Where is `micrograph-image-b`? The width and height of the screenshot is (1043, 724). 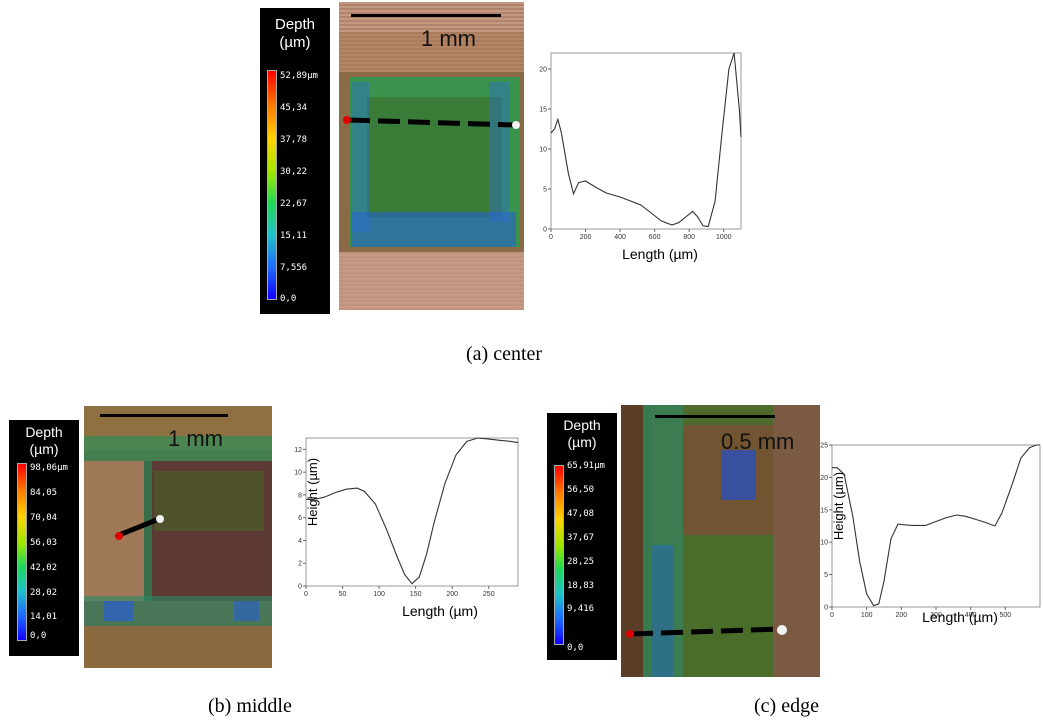 micrograph-image-b is located at coordinates (178, 537).